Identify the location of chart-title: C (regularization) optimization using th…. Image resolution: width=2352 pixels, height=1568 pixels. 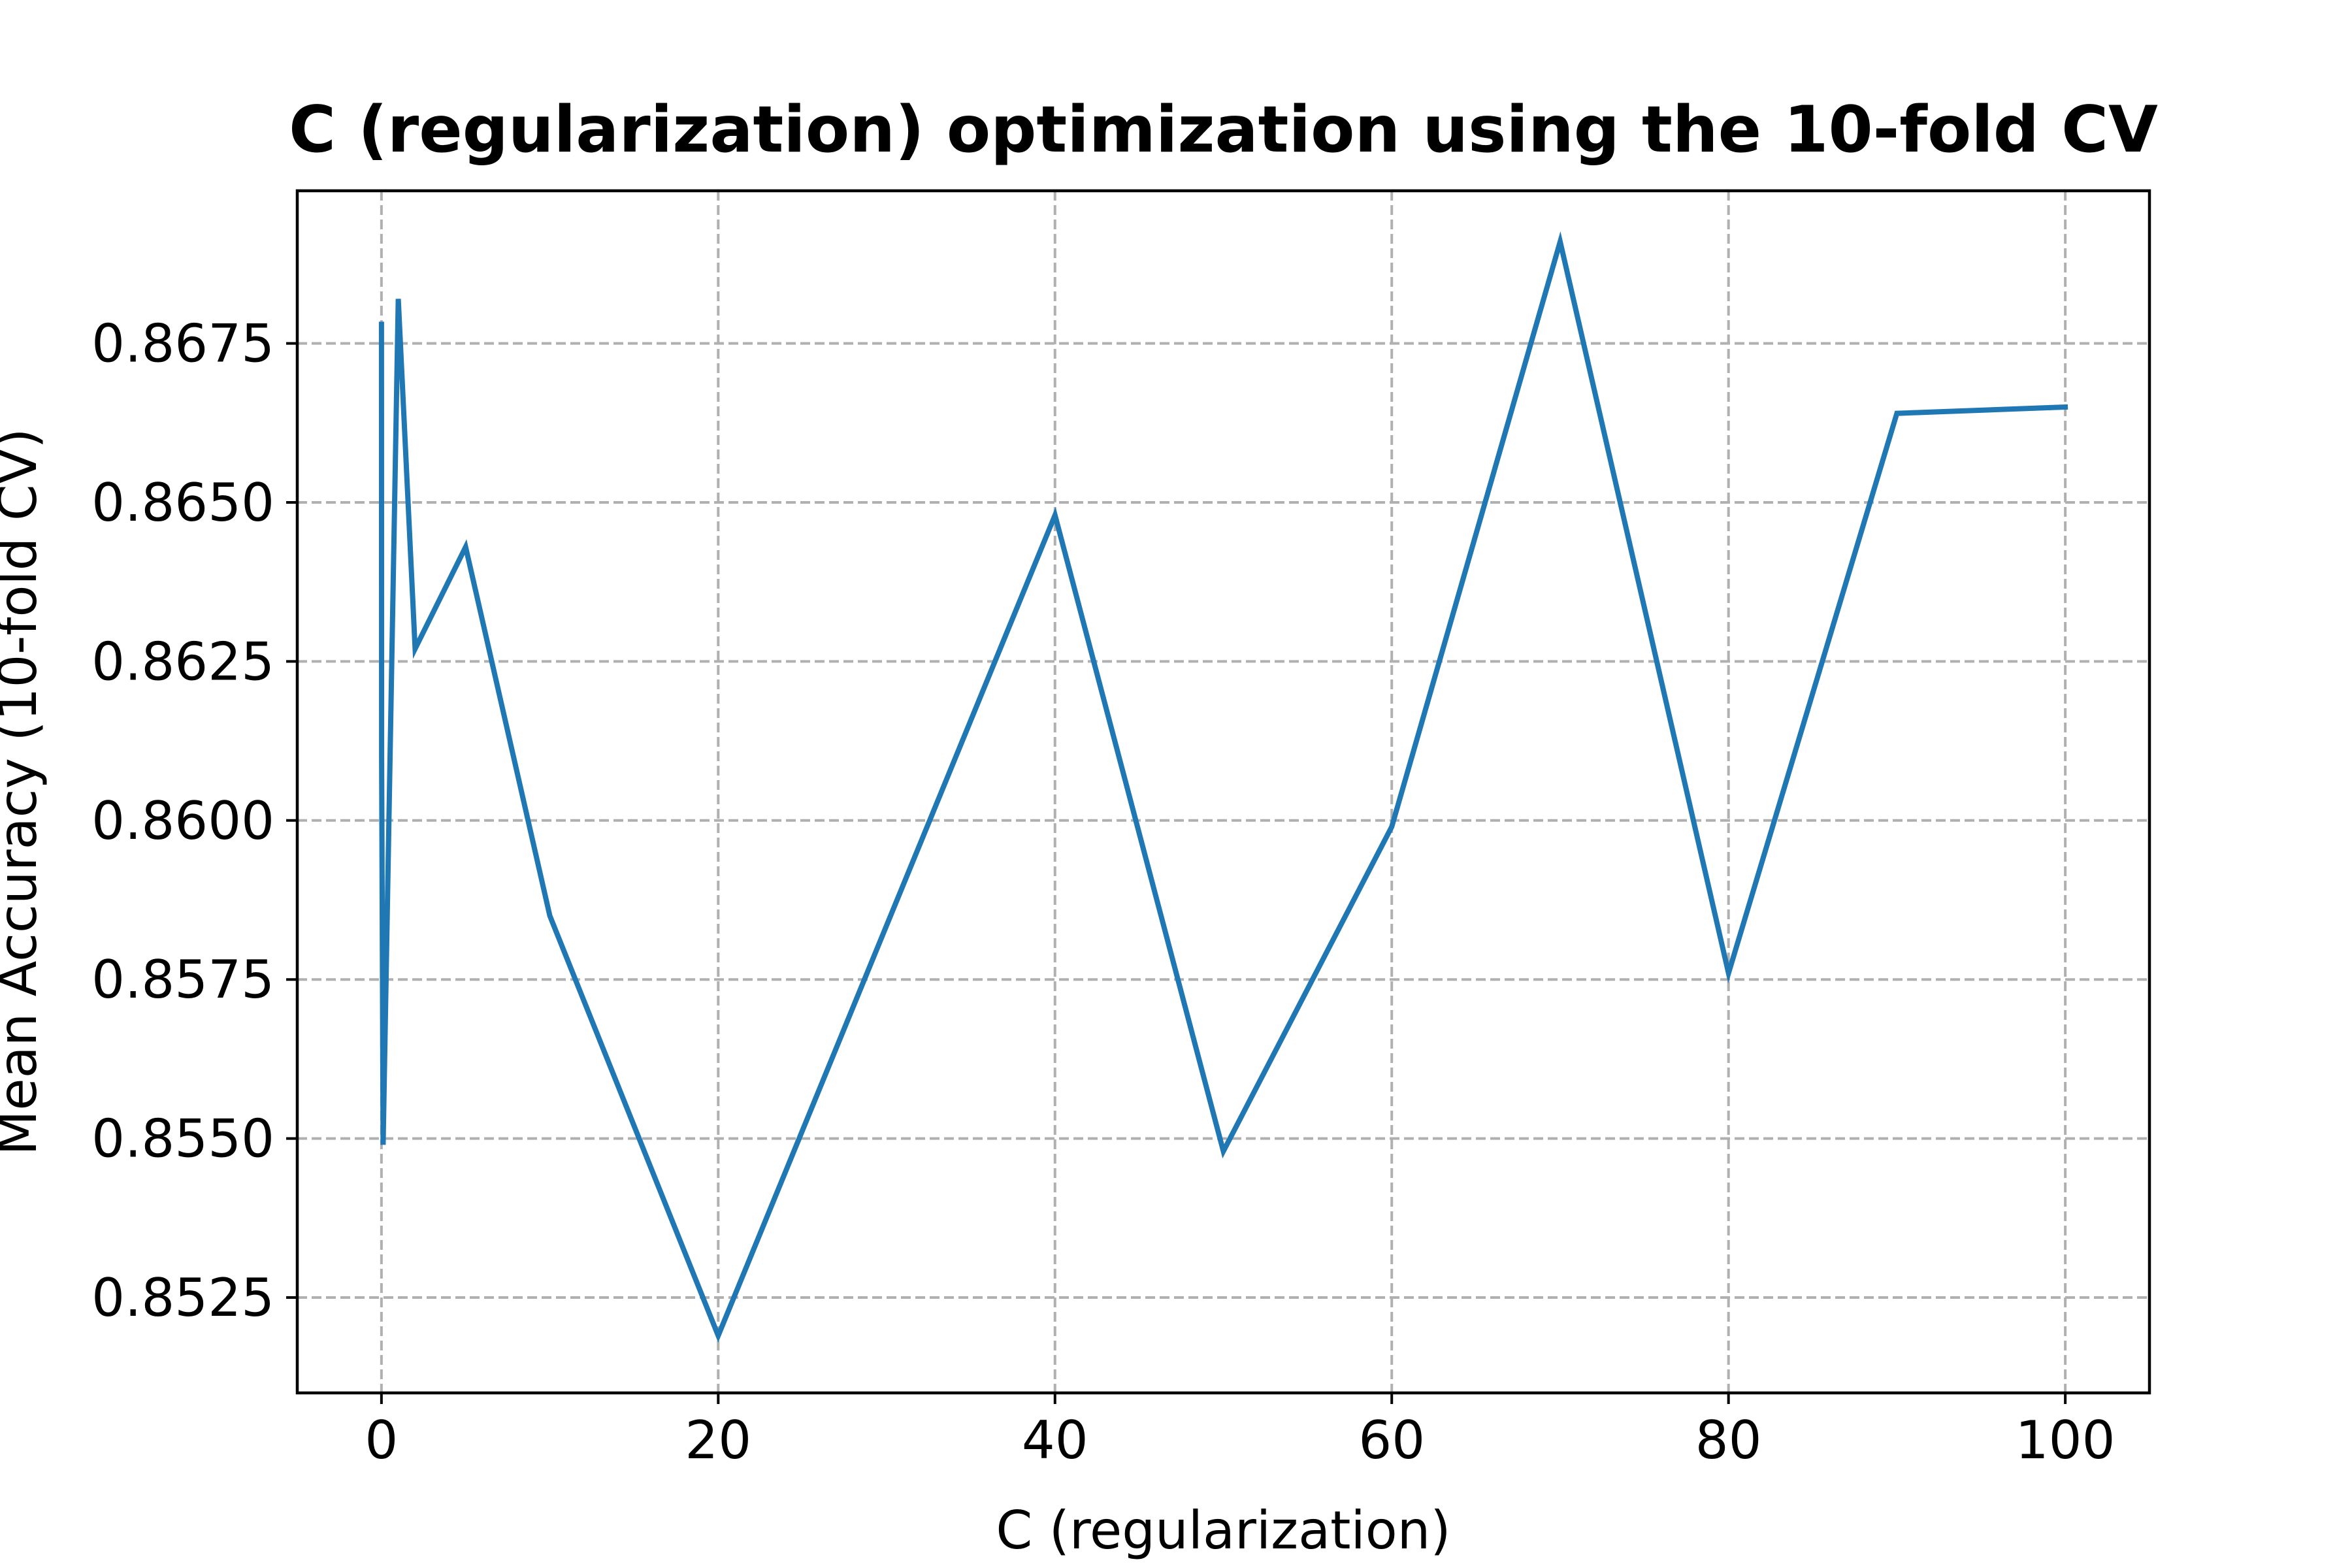
(1223, 130).